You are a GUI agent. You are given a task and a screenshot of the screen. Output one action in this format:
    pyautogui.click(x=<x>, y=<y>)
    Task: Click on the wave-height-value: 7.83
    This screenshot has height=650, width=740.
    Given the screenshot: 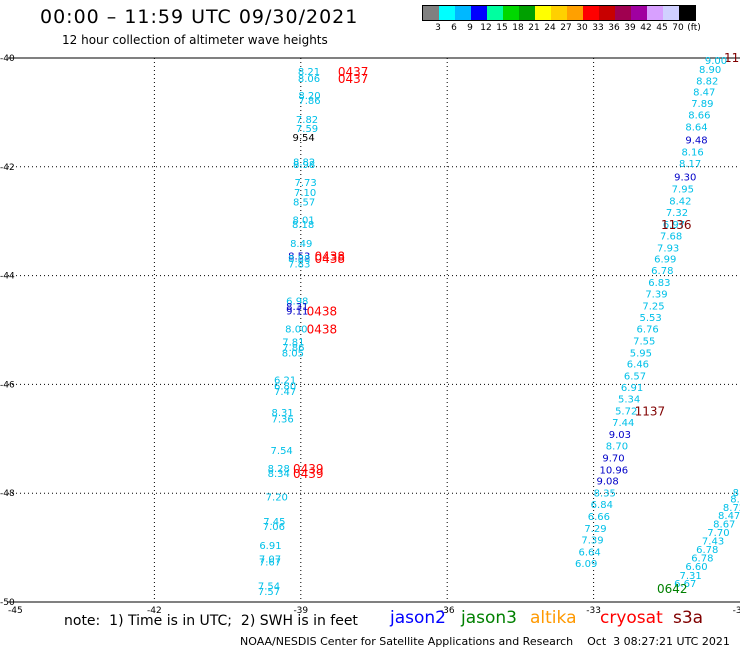 What is the action you would take?
    pyautogui.click(x=299, y=265)
    